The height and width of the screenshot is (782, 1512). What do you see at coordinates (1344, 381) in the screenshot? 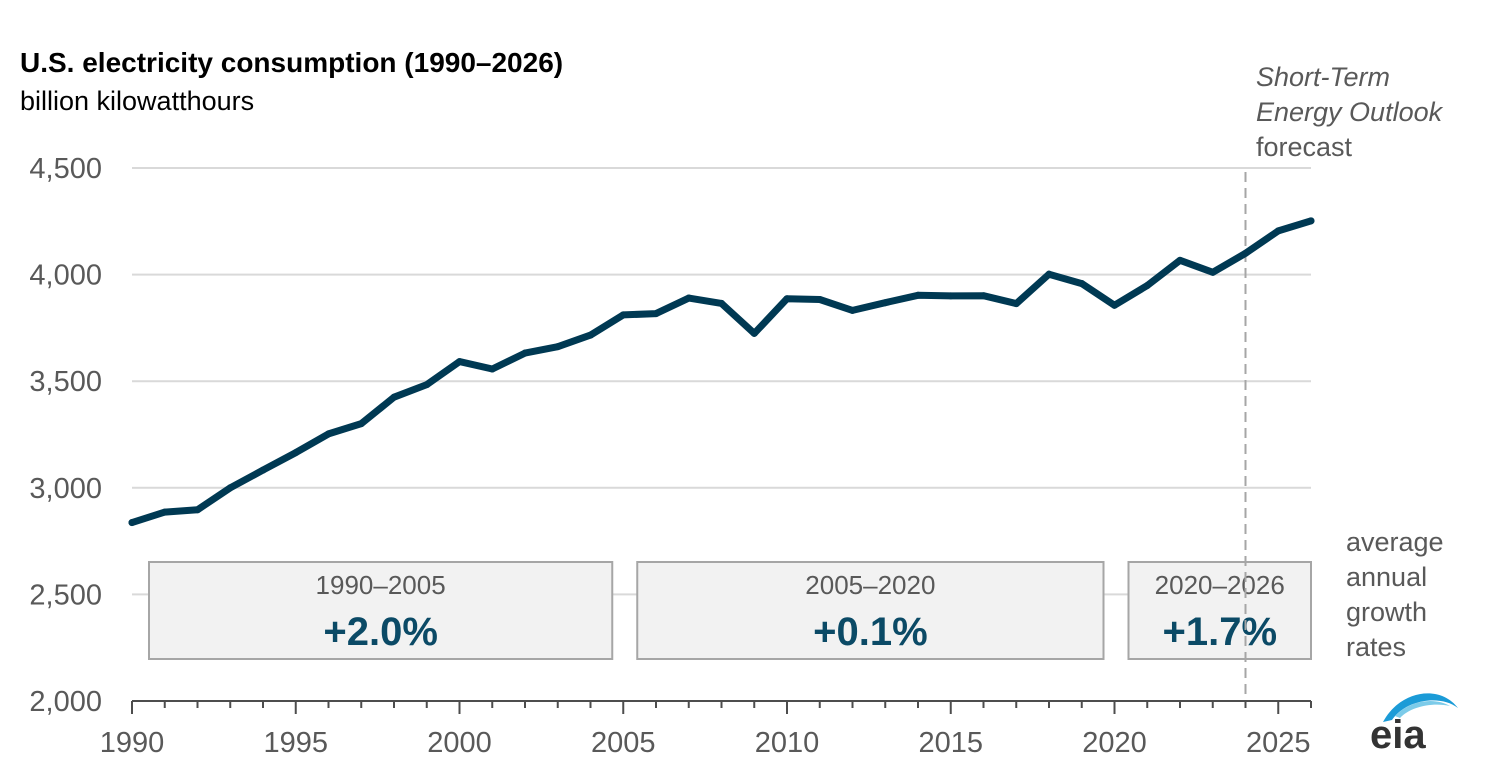
I see `forecast-marker: Short-Term Energy Outlook forecast` at bounding box center [1344, 381].